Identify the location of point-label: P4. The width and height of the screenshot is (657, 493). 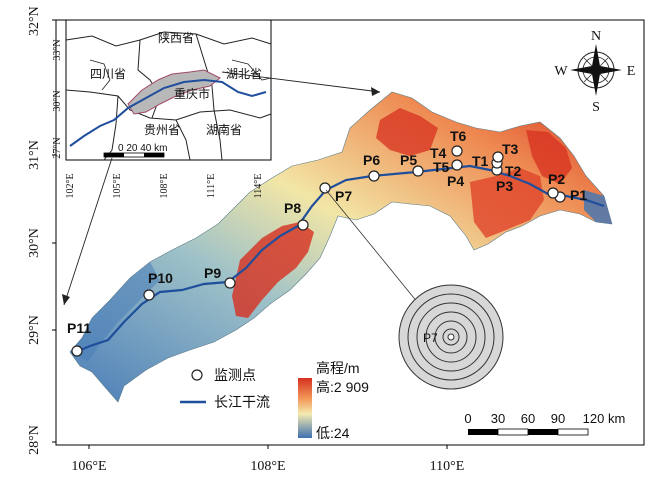
(455, 181).